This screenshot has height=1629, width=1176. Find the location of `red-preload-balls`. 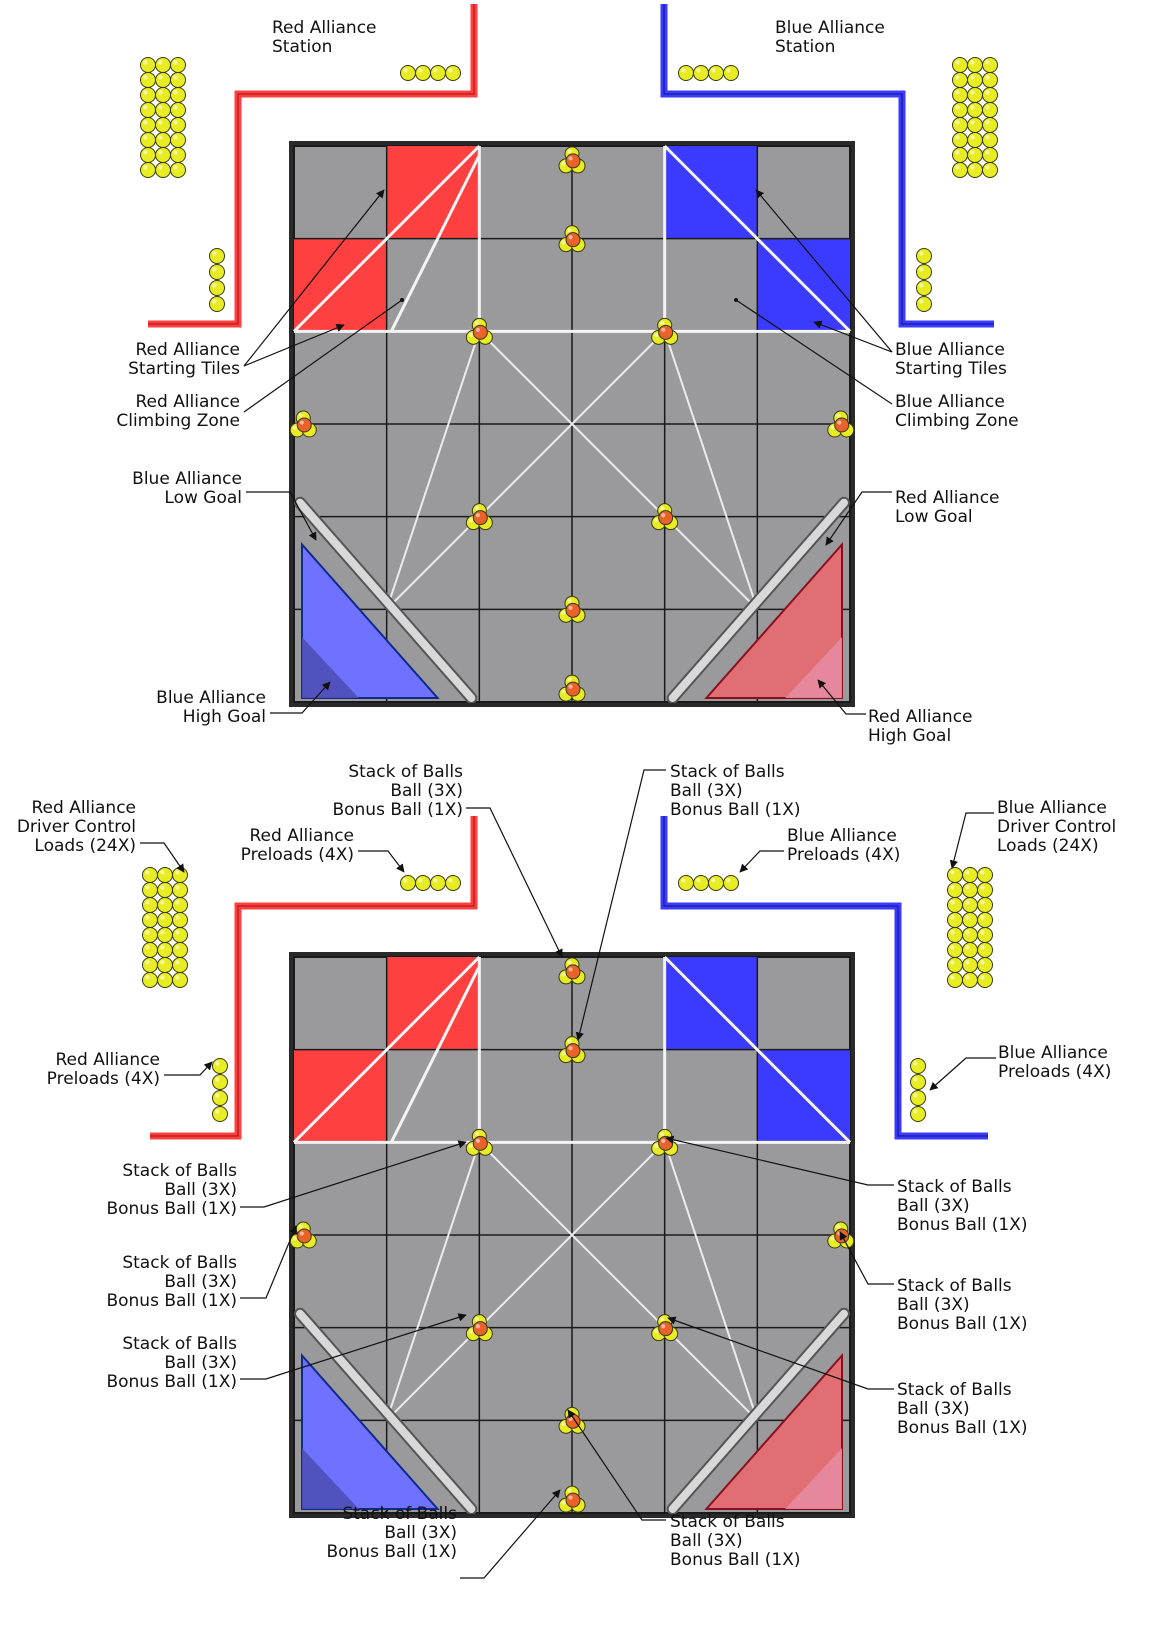

red-preload-balls is located at coordinates (430, 73).